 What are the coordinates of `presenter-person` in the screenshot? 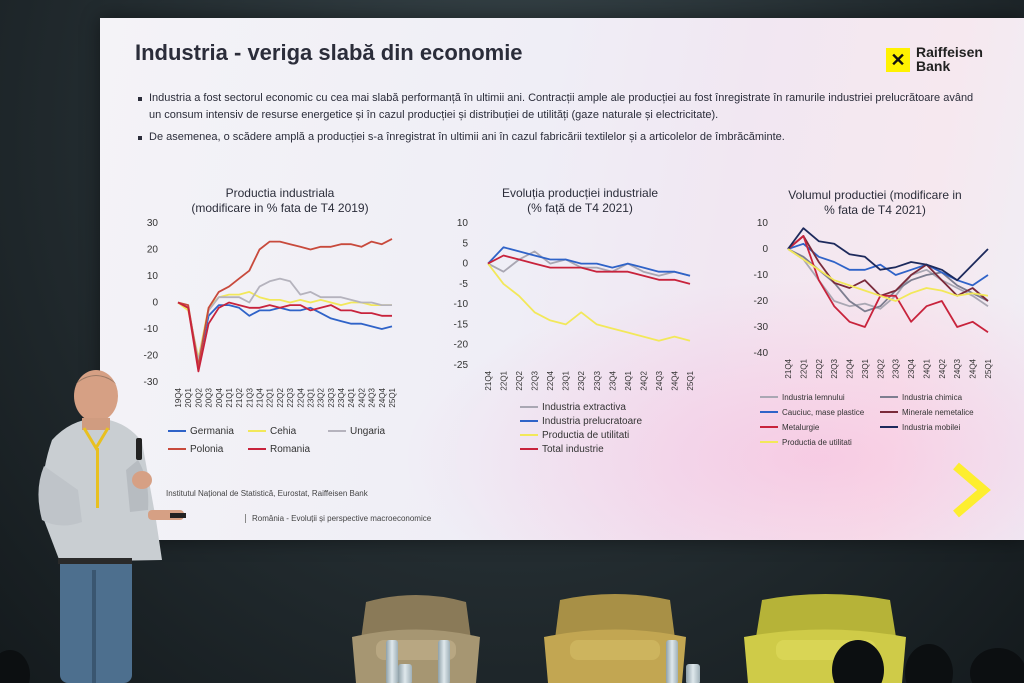 It's located at (112, 526).